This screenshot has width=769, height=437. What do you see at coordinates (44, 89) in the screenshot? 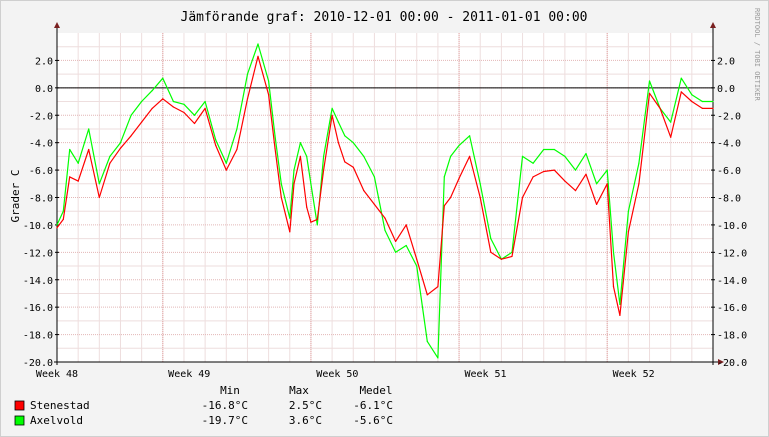
I see `y-tick-label-left: 0.0` at bounding box center [44, 89].